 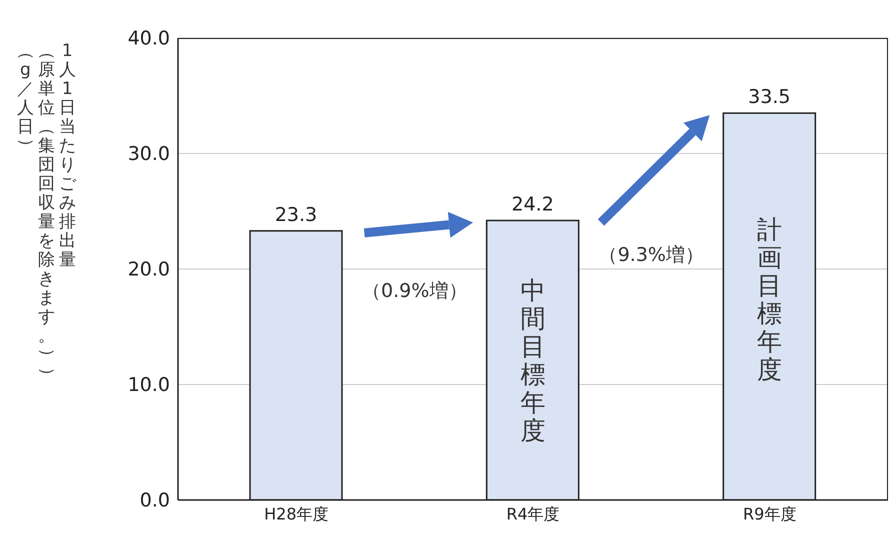 I want to click on x-tick-label: H28年度, so click(x=296, y=514).